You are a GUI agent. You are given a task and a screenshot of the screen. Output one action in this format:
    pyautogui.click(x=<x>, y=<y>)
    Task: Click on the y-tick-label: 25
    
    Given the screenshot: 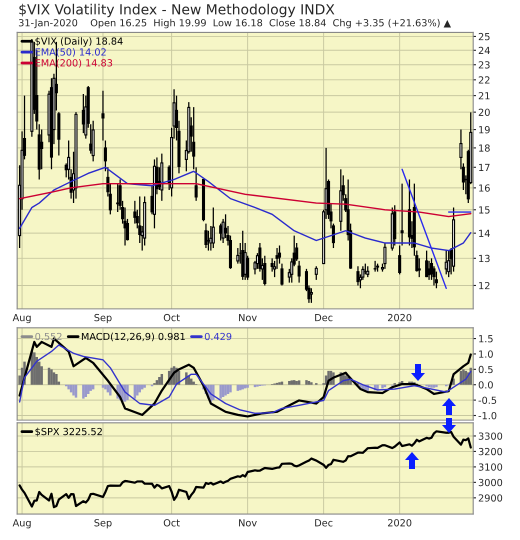 What is the action you would take?
    pyautogui.click(x=484, y=36)
    